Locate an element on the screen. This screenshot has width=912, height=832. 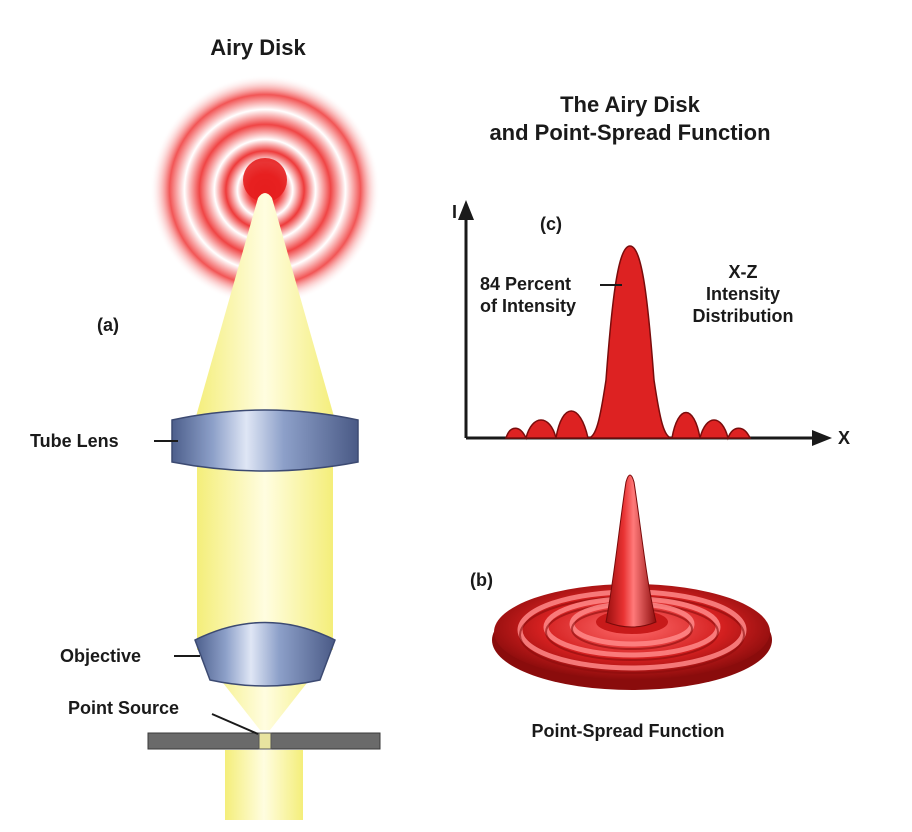
psf-caption: Point-Spread Function is located at coordinates (628, 731).